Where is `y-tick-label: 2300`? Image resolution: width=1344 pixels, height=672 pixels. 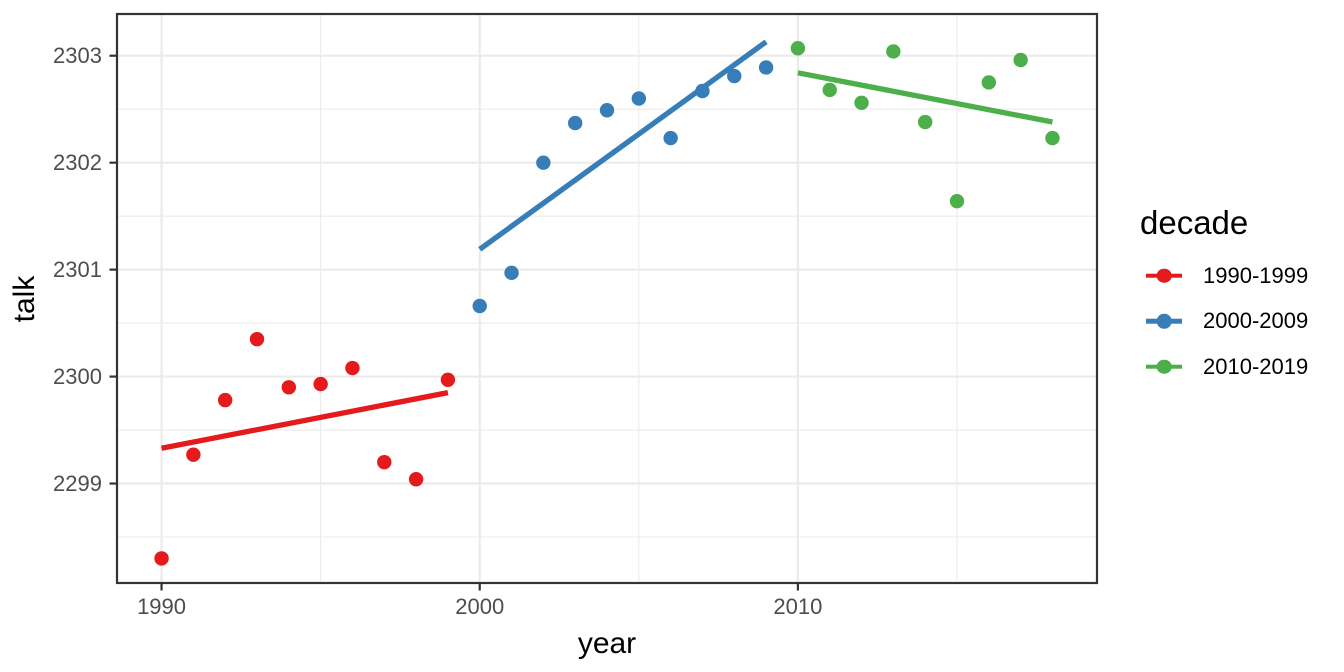
y-tick-label: 2300 is located at coordinates (77, 376).